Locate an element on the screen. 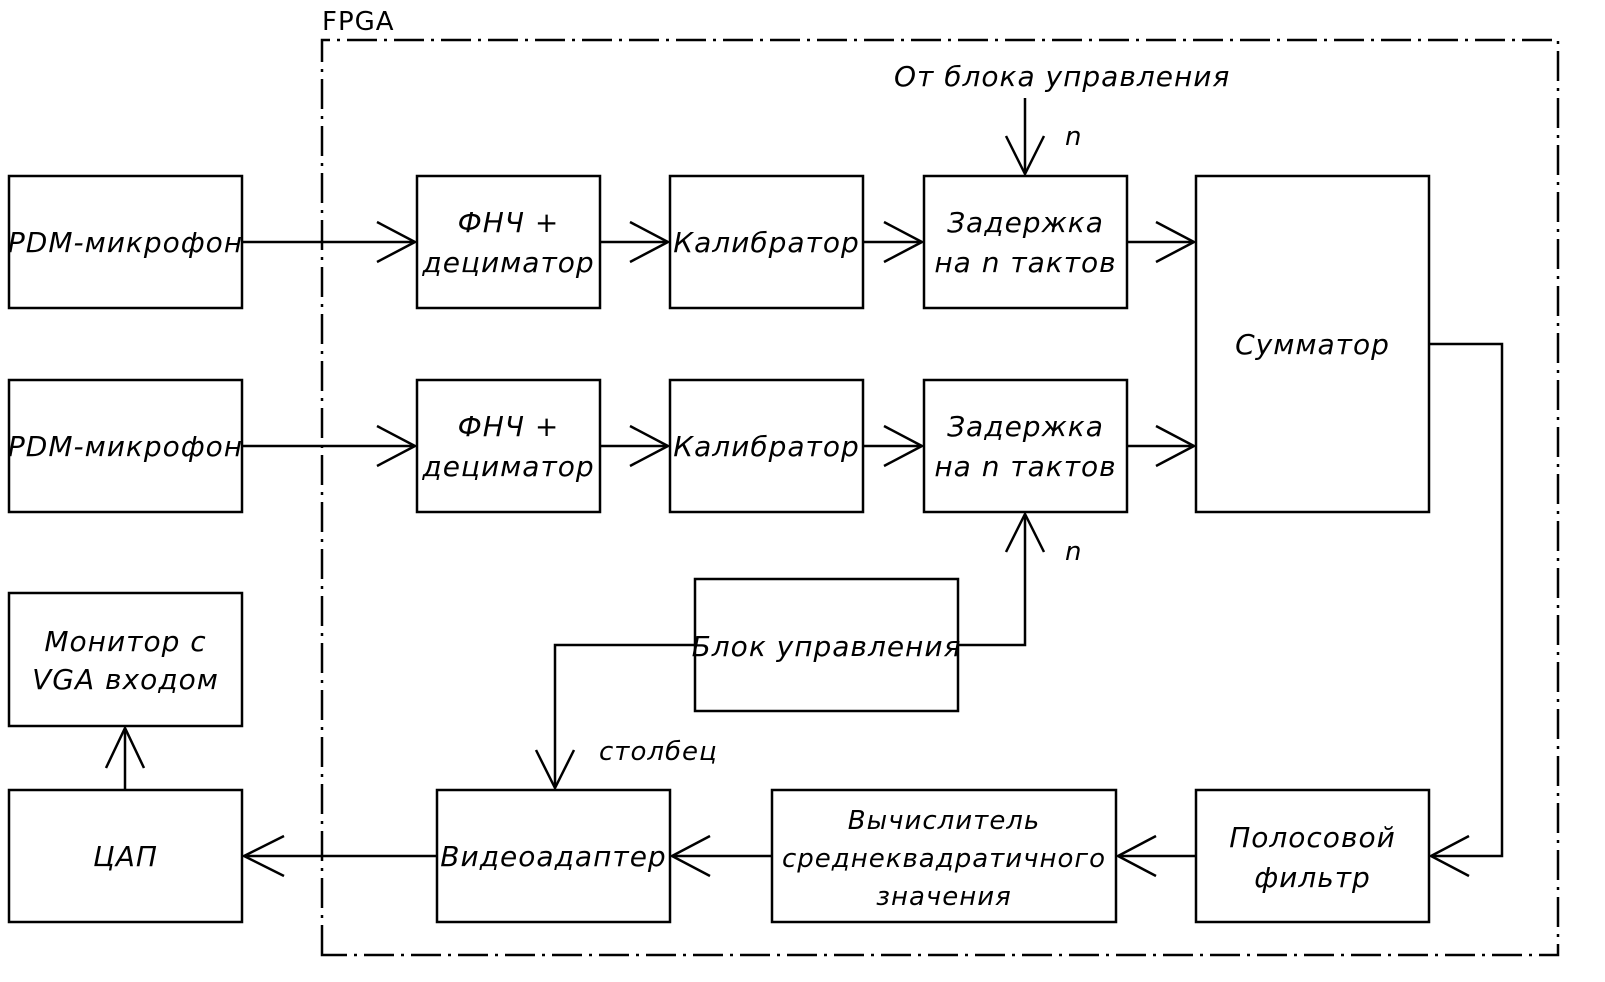  bandpass-label-line1: Полосовой is located at coordinates (1312, 837).